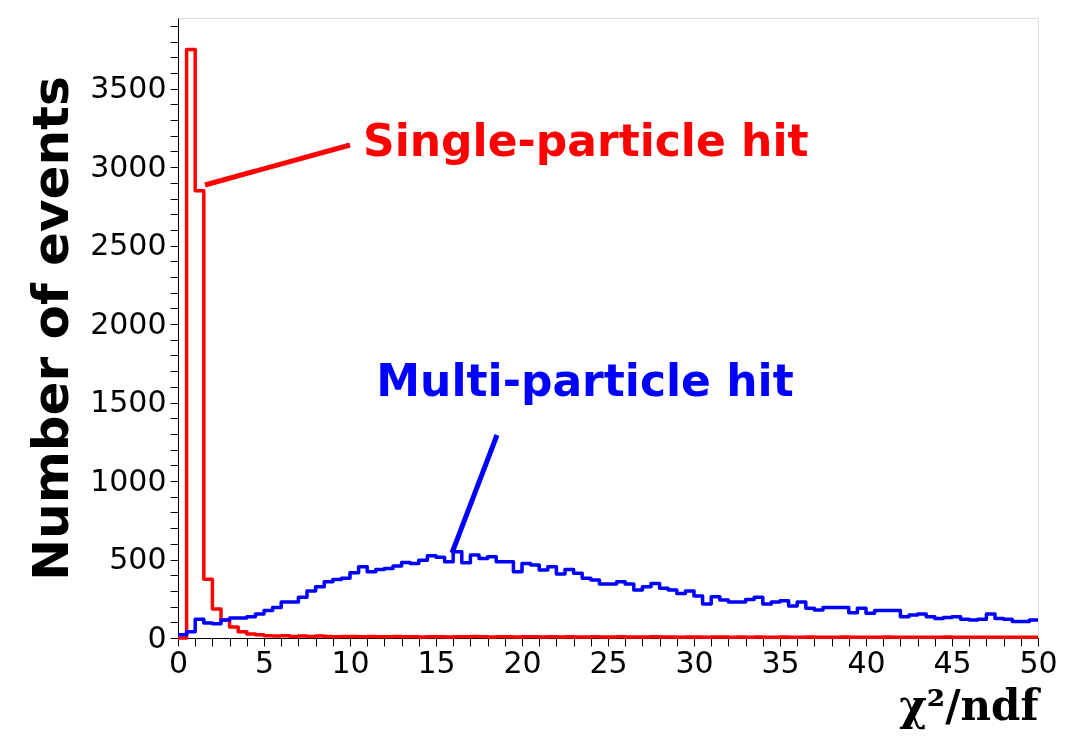 The image size is (1073, 741). I want to click on x-tick-label: 30, so click(694, 662).